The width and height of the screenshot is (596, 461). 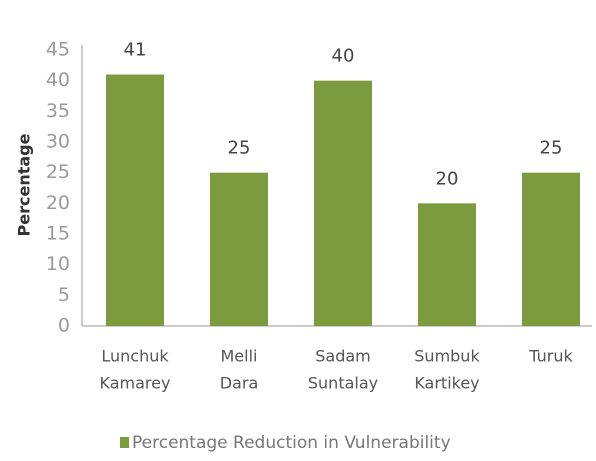 What do you see at coordinates (58, 50) in the screenshot?
I see `y-tick-label: 45` at bounding box center [58, 50].